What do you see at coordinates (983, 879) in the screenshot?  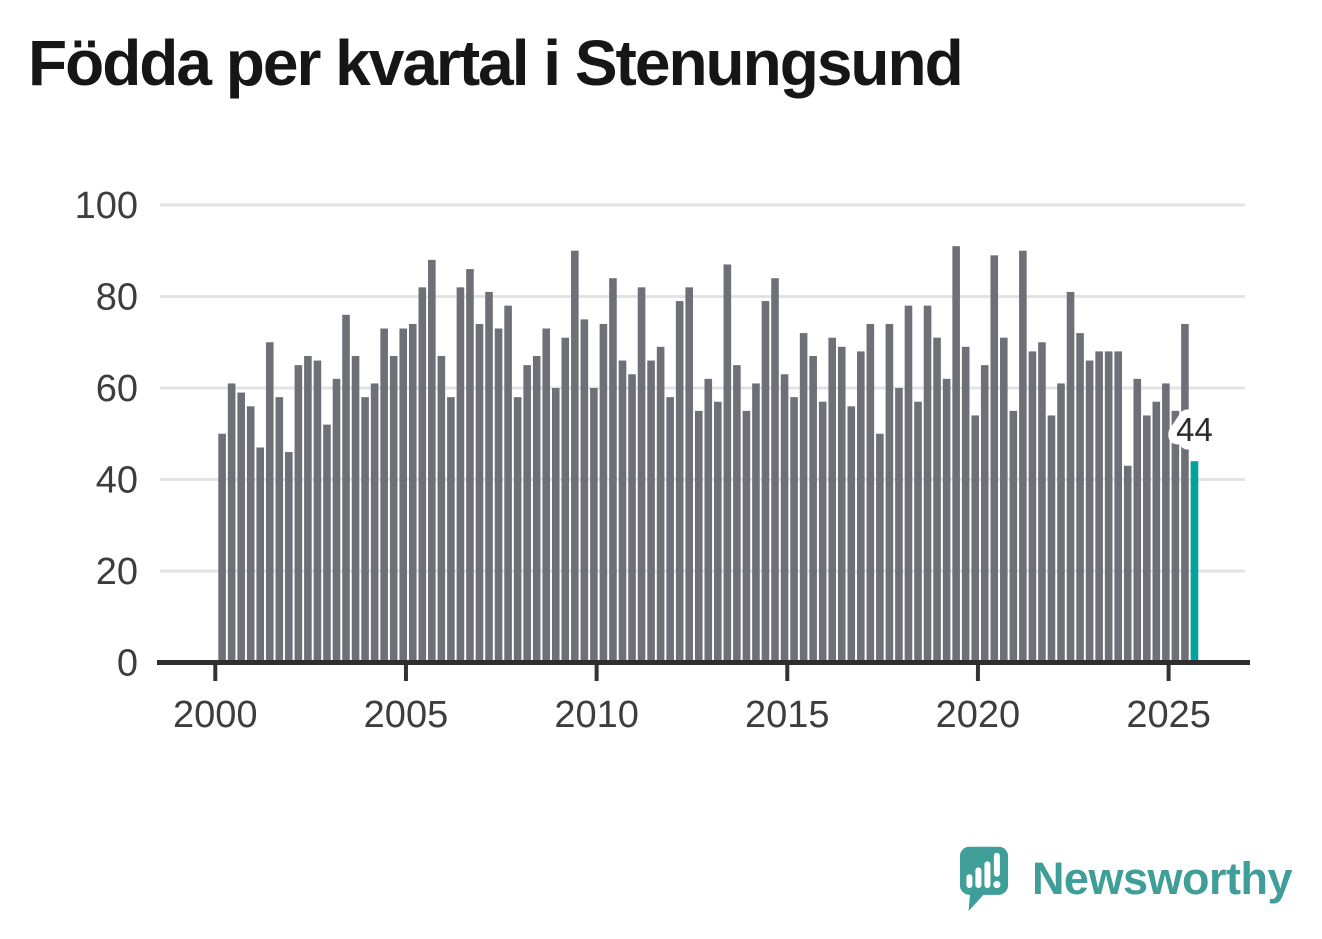 I see `newsworthy-logo-icon` at bounding box center [983, 879].